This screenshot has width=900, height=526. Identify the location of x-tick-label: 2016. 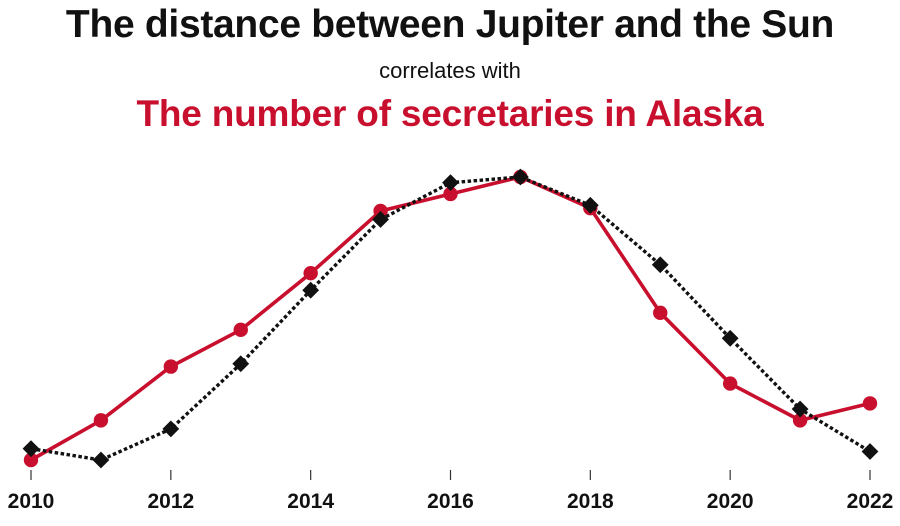
(450, 501).